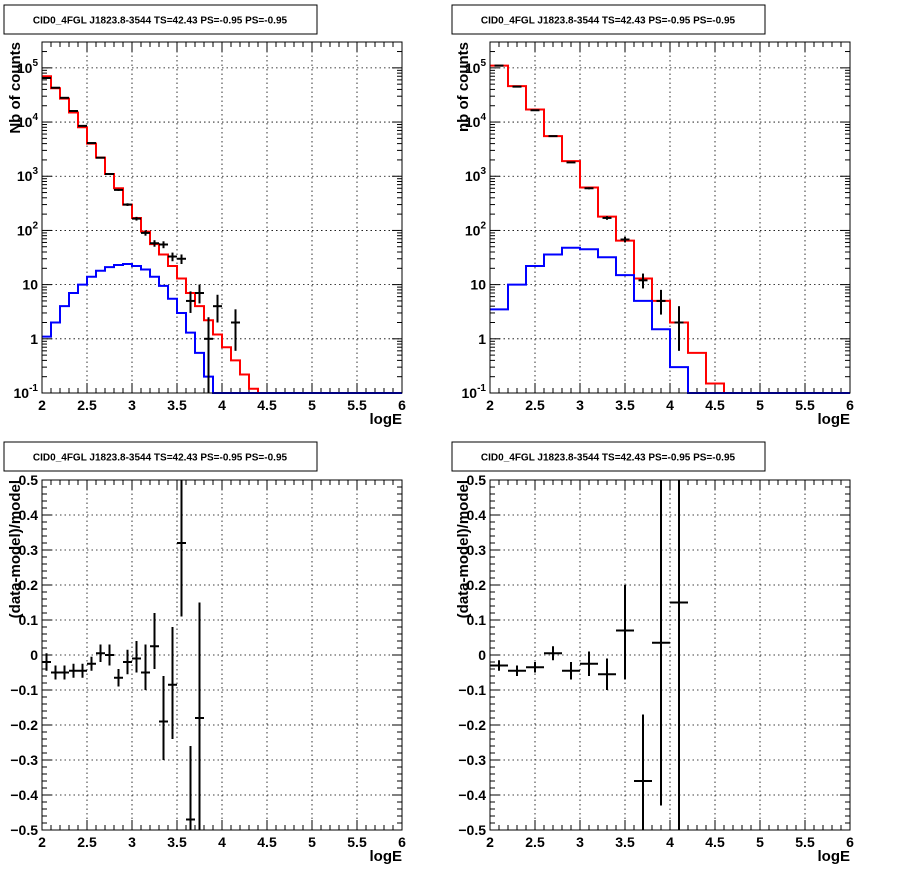 Image resolution: width=898 pixels, height=875 pixels. Describe the element at coordinates (24, 830) in the screenshot. I see `y-tick-label: −0.5` at that location.